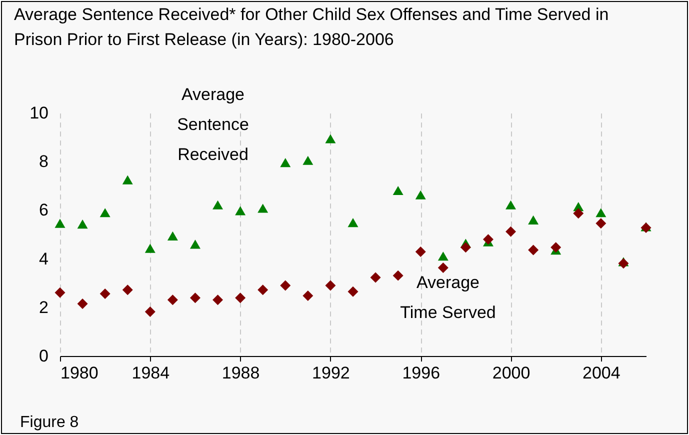 Image resolution: width=689 pixels, height=435 pixels. What do you see at coordinates (43, 356) in the screenshot?
I see `y-tick-label: 0` at bounding box center [43, 356].